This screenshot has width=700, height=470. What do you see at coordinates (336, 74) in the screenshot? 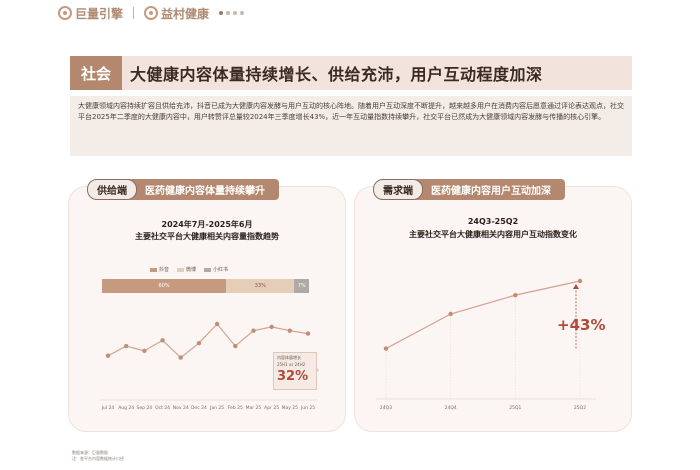
I see `section-title: 大健康内容体量持续增长、供给充沛，用户互动程度加深` at bounding box center [336, 74].